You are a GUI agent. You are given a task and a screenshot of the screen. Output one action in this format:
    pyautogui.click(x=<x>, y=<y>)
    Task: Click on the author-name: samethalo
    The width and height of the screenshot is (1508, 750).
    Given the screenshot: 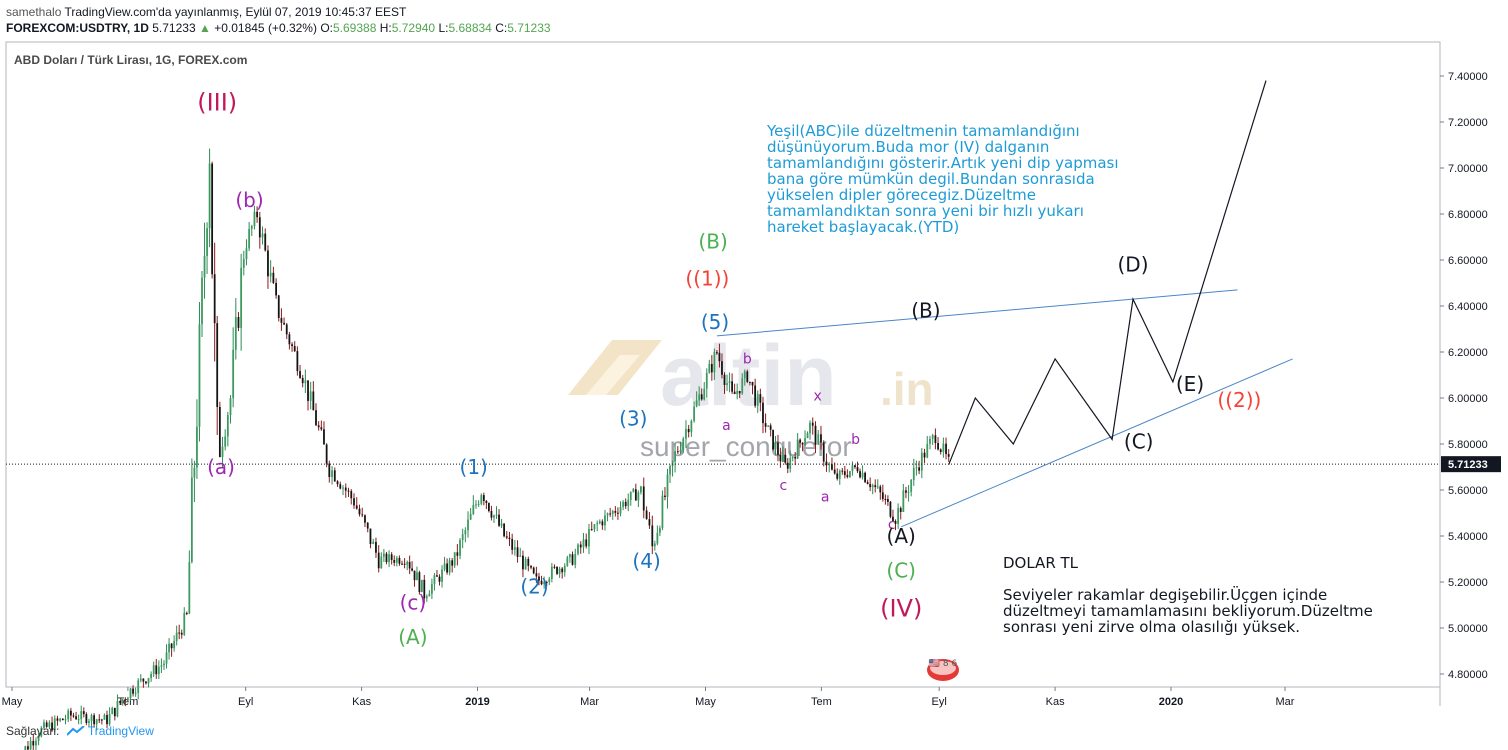 What is the action you would take?
    pyautogui.click(x=34, y=12)
    